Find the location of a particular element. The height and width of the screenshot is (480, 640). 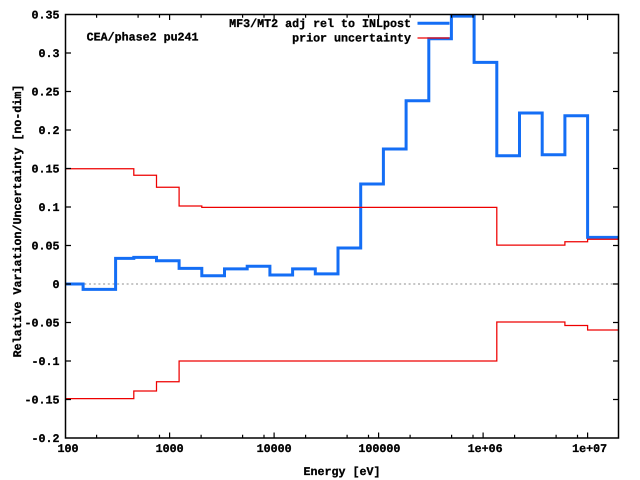

svg-text: -0.2 is located at coordinates (46, 439).